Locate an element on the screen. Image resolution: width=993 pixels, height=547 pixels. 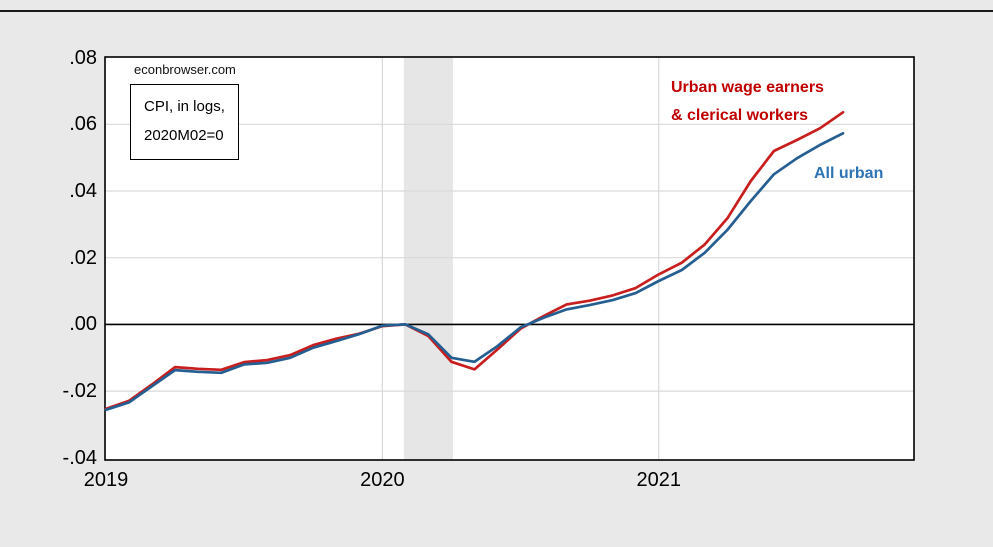
y-axis-tick-label: -.04 is located at coordinates (79, 457).